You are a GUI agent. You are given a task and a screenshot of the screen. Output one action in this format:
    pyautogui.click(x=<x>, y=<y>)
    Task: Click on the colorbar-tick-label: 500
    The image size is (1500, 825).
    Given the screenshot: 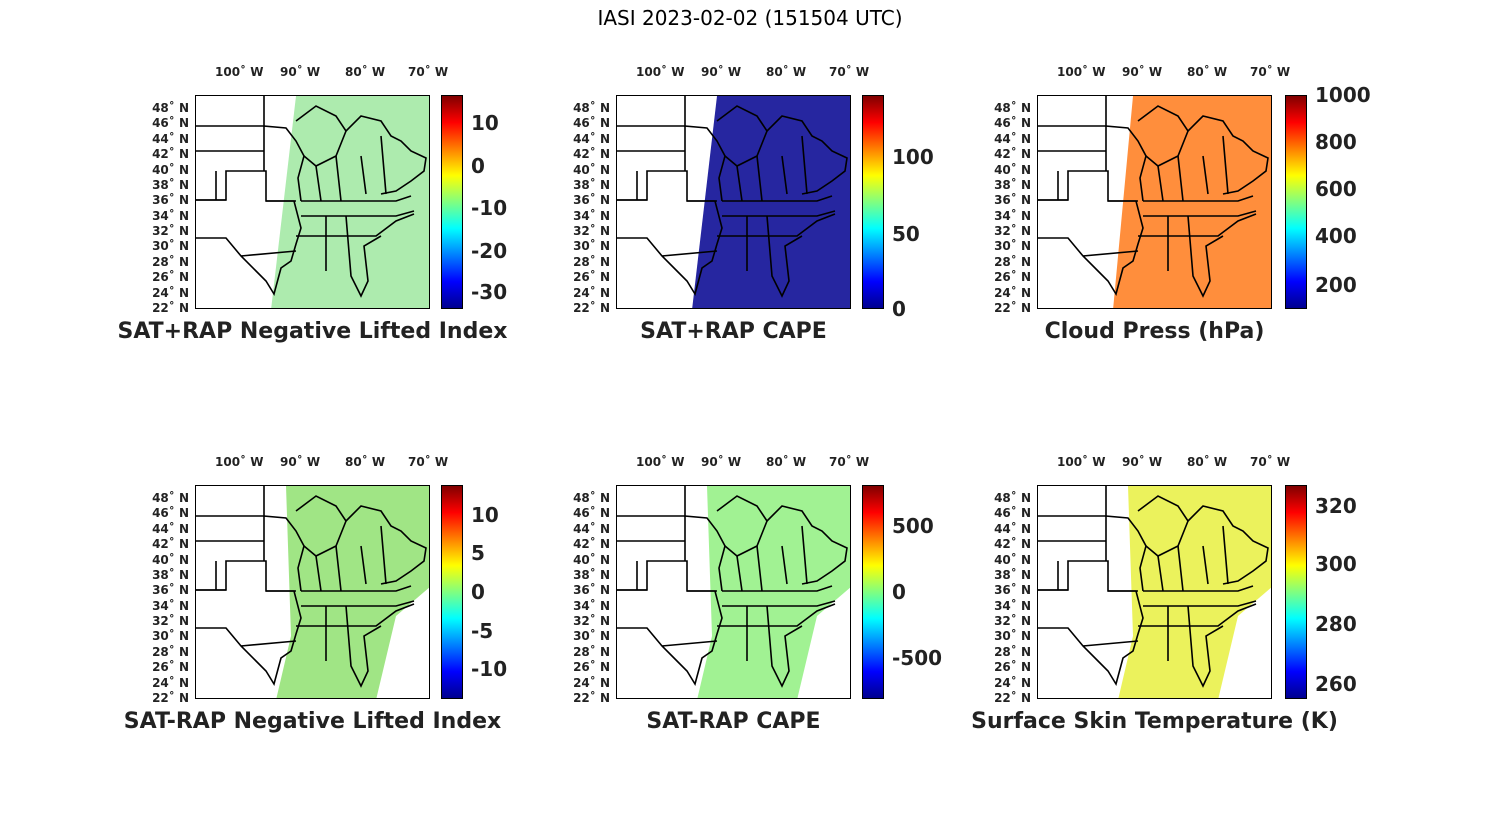 What is the action you would take?
    pyautogui.click(x=913, y=525)
    